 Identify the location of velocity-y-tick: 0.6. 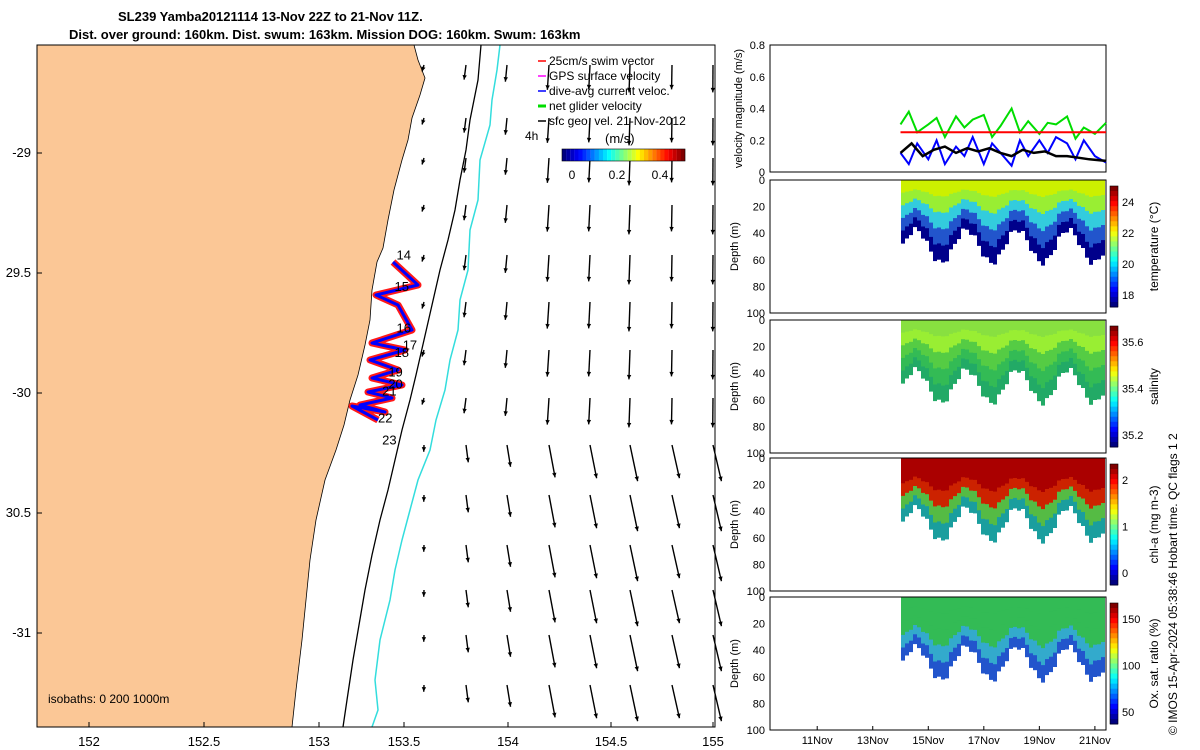
(757, 78).